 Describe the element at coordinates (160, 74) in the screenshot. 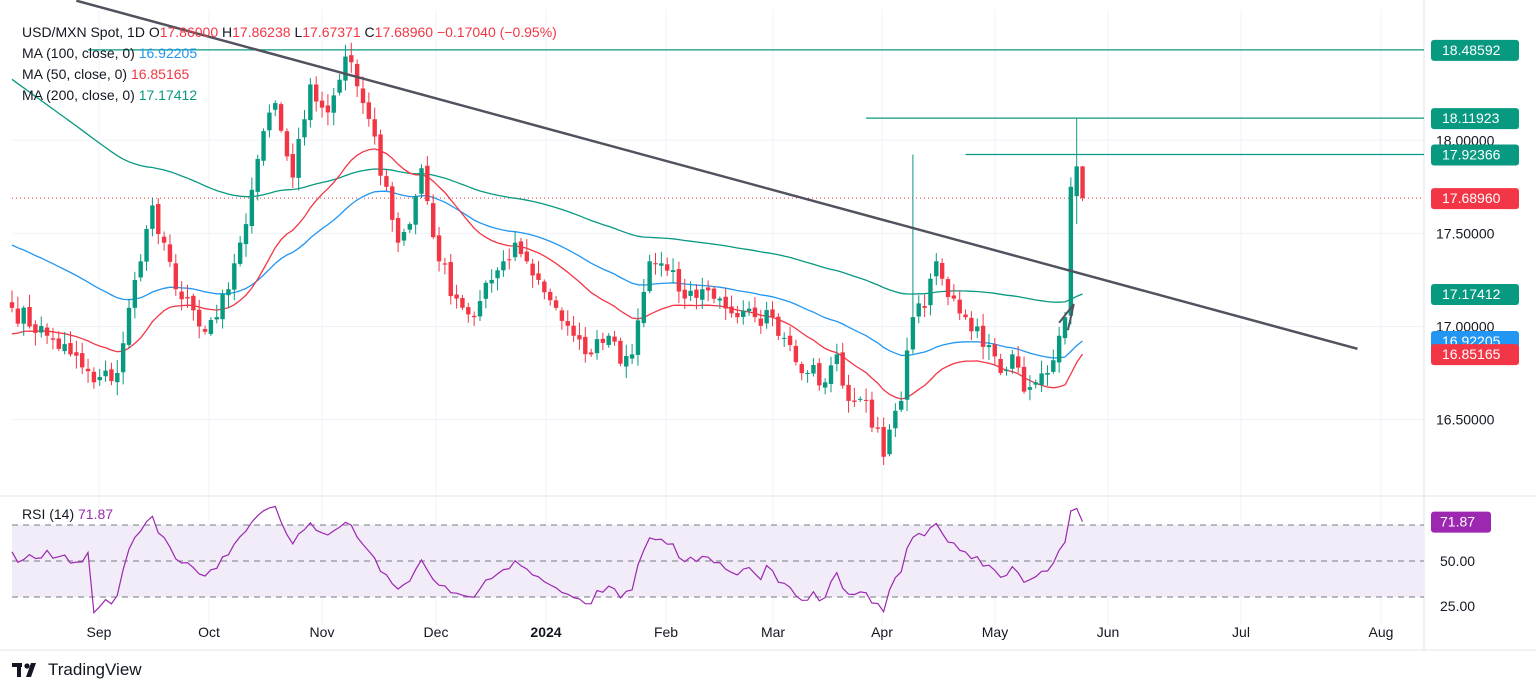

I see `ma50-value: 16.85165` at that location.